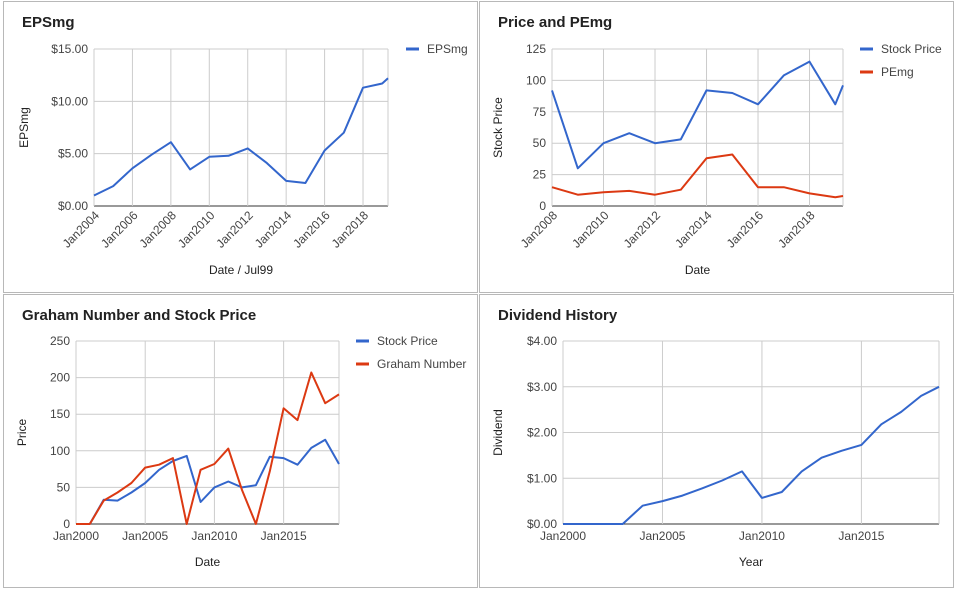  What do you see at coordinates (558, 315) in the screenshot?
I see `chart-title: Dividend History` at bounding box center [558, 315].